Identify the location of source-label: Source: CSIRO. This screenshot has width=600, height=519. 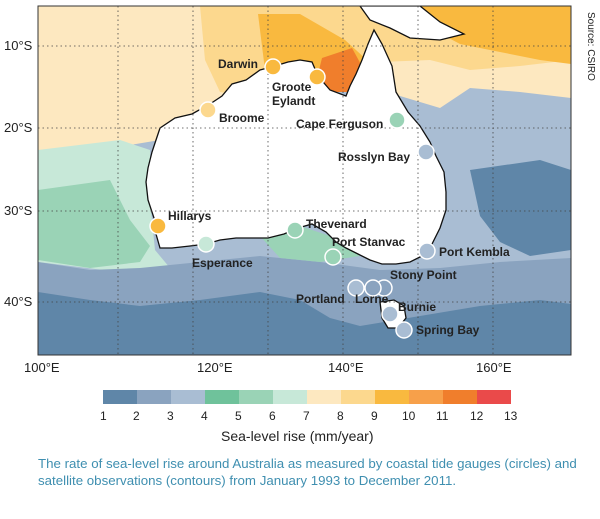
(590, 46).